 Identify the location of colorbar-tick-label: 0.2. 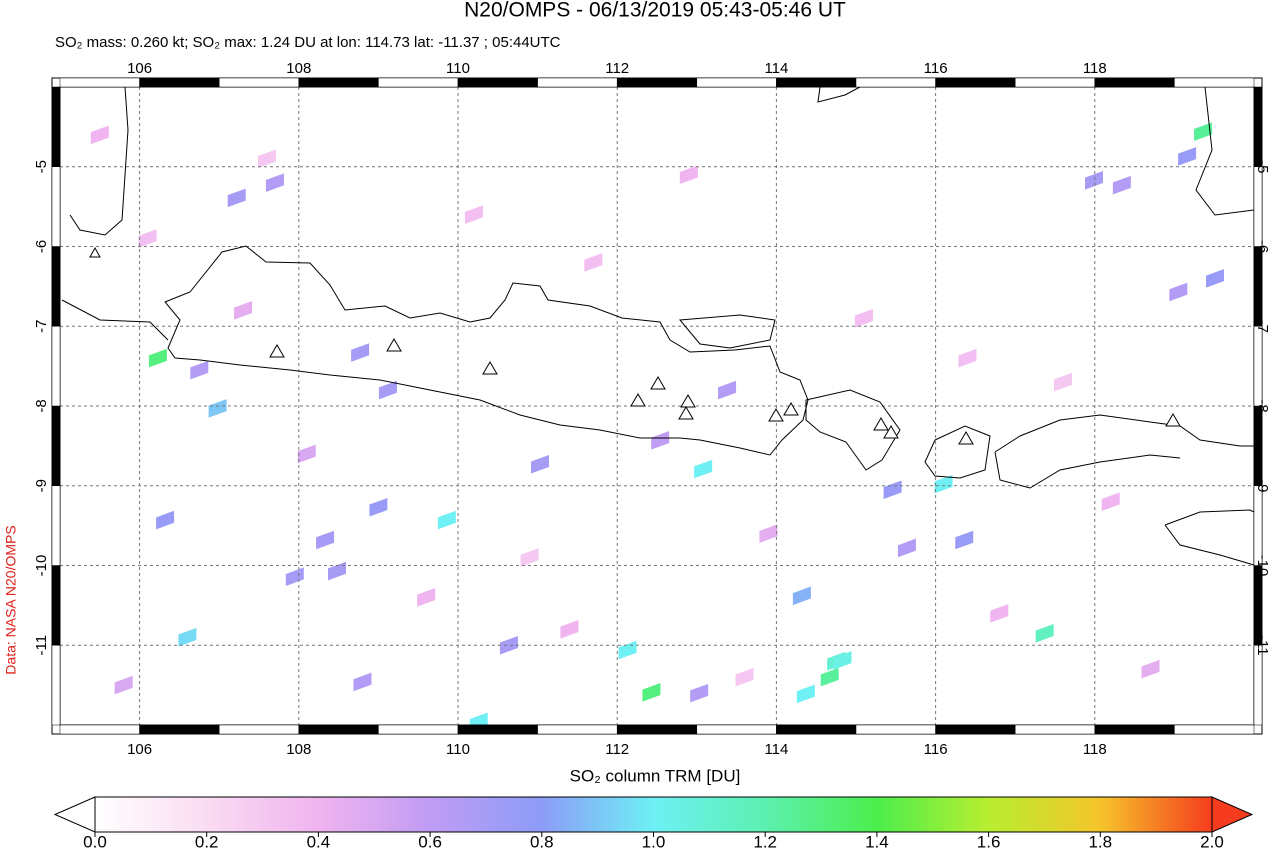
(207, 841).